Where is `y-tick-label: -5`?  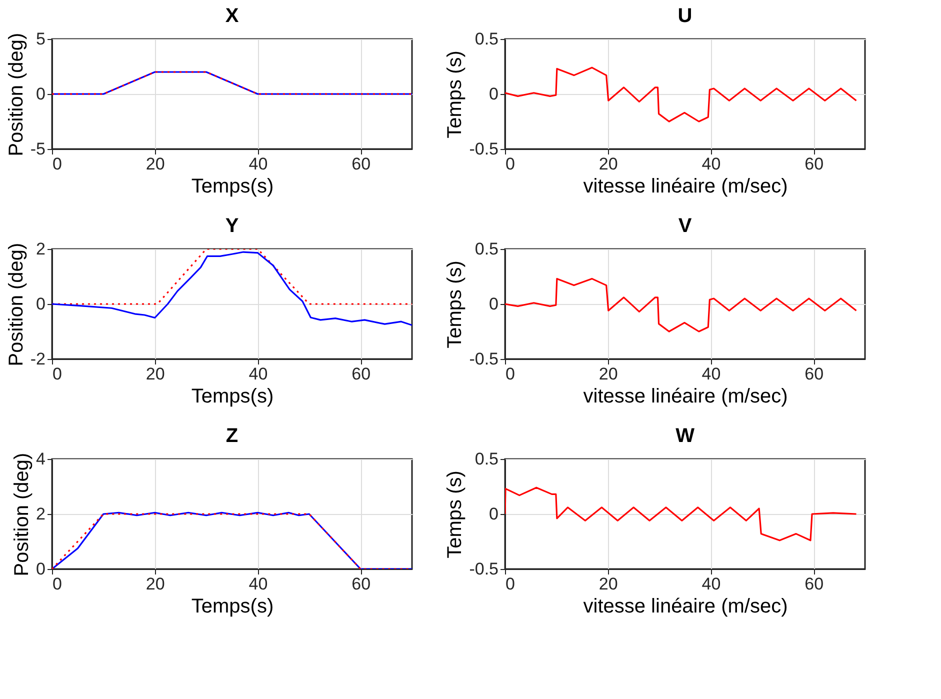
y-tick-label: -5 is located at coordinates (38, 149).